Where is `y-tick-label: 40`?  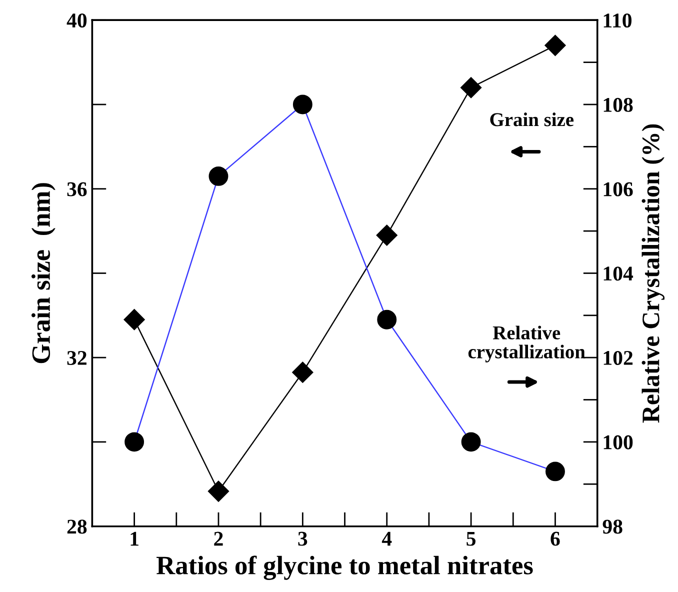 y-tick-label: 40 is located at coordinates (76, 21).